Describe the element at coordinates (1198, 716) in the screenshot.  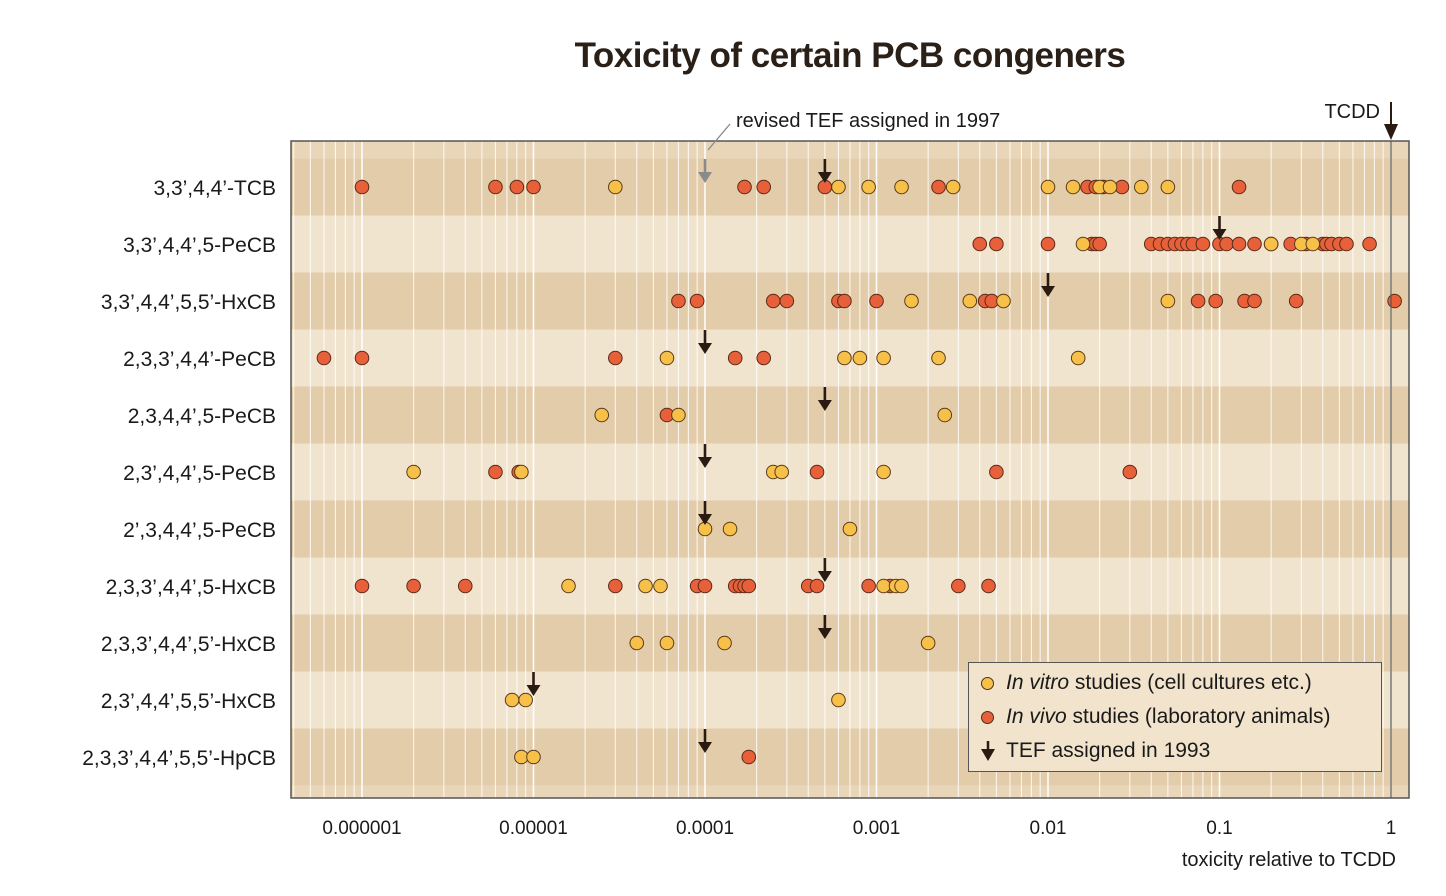
I see `legend-invivo-text: studies (laboratory animals)` at that location.